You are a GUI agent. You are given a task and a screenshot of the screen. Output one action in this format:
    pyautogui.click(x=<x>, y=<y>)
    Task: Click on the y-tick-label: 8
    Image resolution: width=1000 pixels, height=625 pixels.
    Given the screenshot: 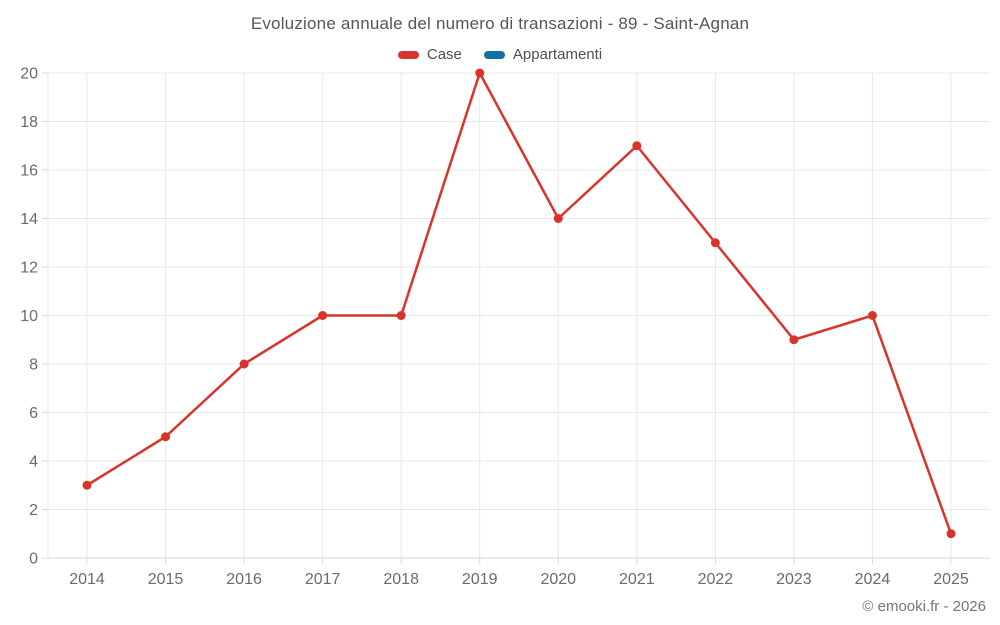 What is the action you would take?
    pyautogui.click(x=33, y=365)
    